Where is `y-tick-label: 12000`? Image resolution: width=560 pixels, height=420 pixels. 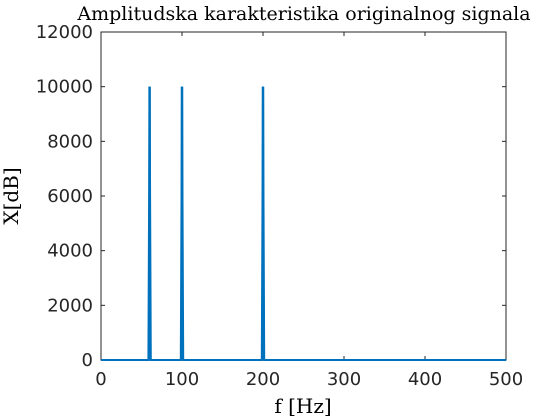
y-tick-label: 12000 is located at coordinates (64, 32).